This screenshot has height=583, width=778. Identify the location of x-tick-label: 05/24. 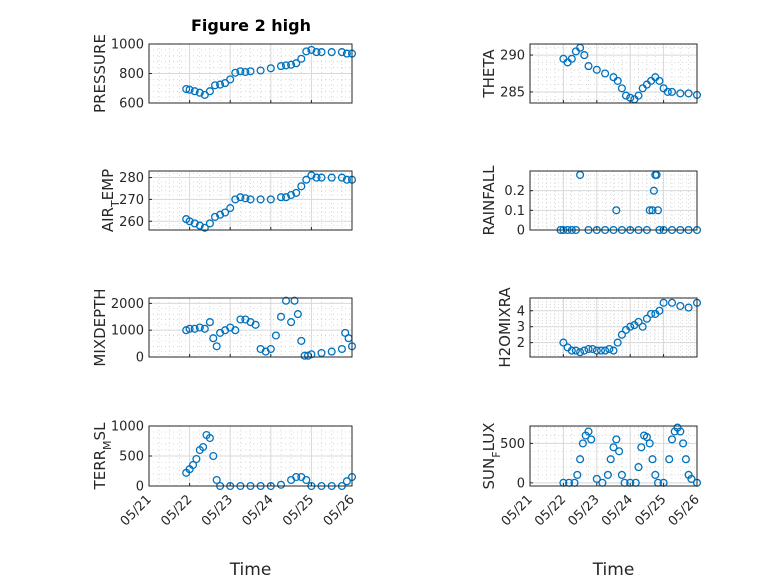
(617, 510).